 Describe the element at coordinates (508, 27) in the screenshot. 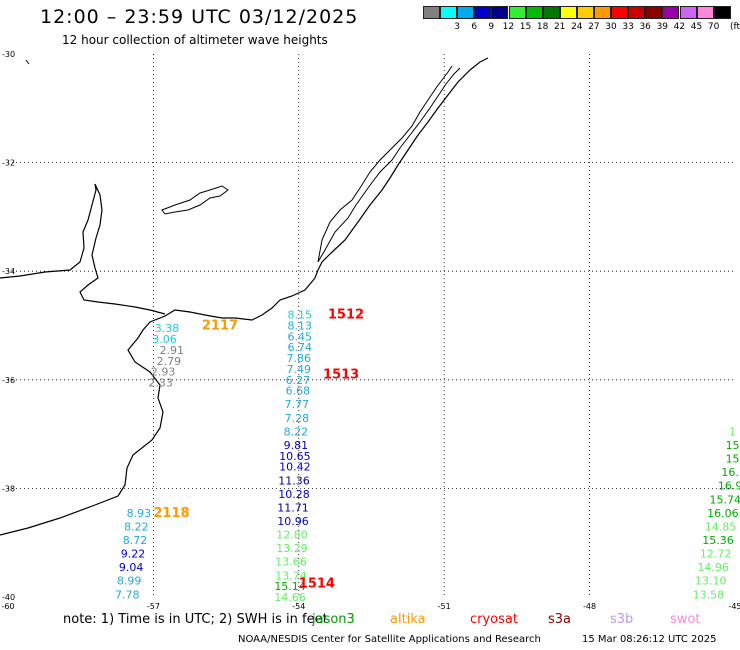

I see `legend-tick-label: 12` at that location.